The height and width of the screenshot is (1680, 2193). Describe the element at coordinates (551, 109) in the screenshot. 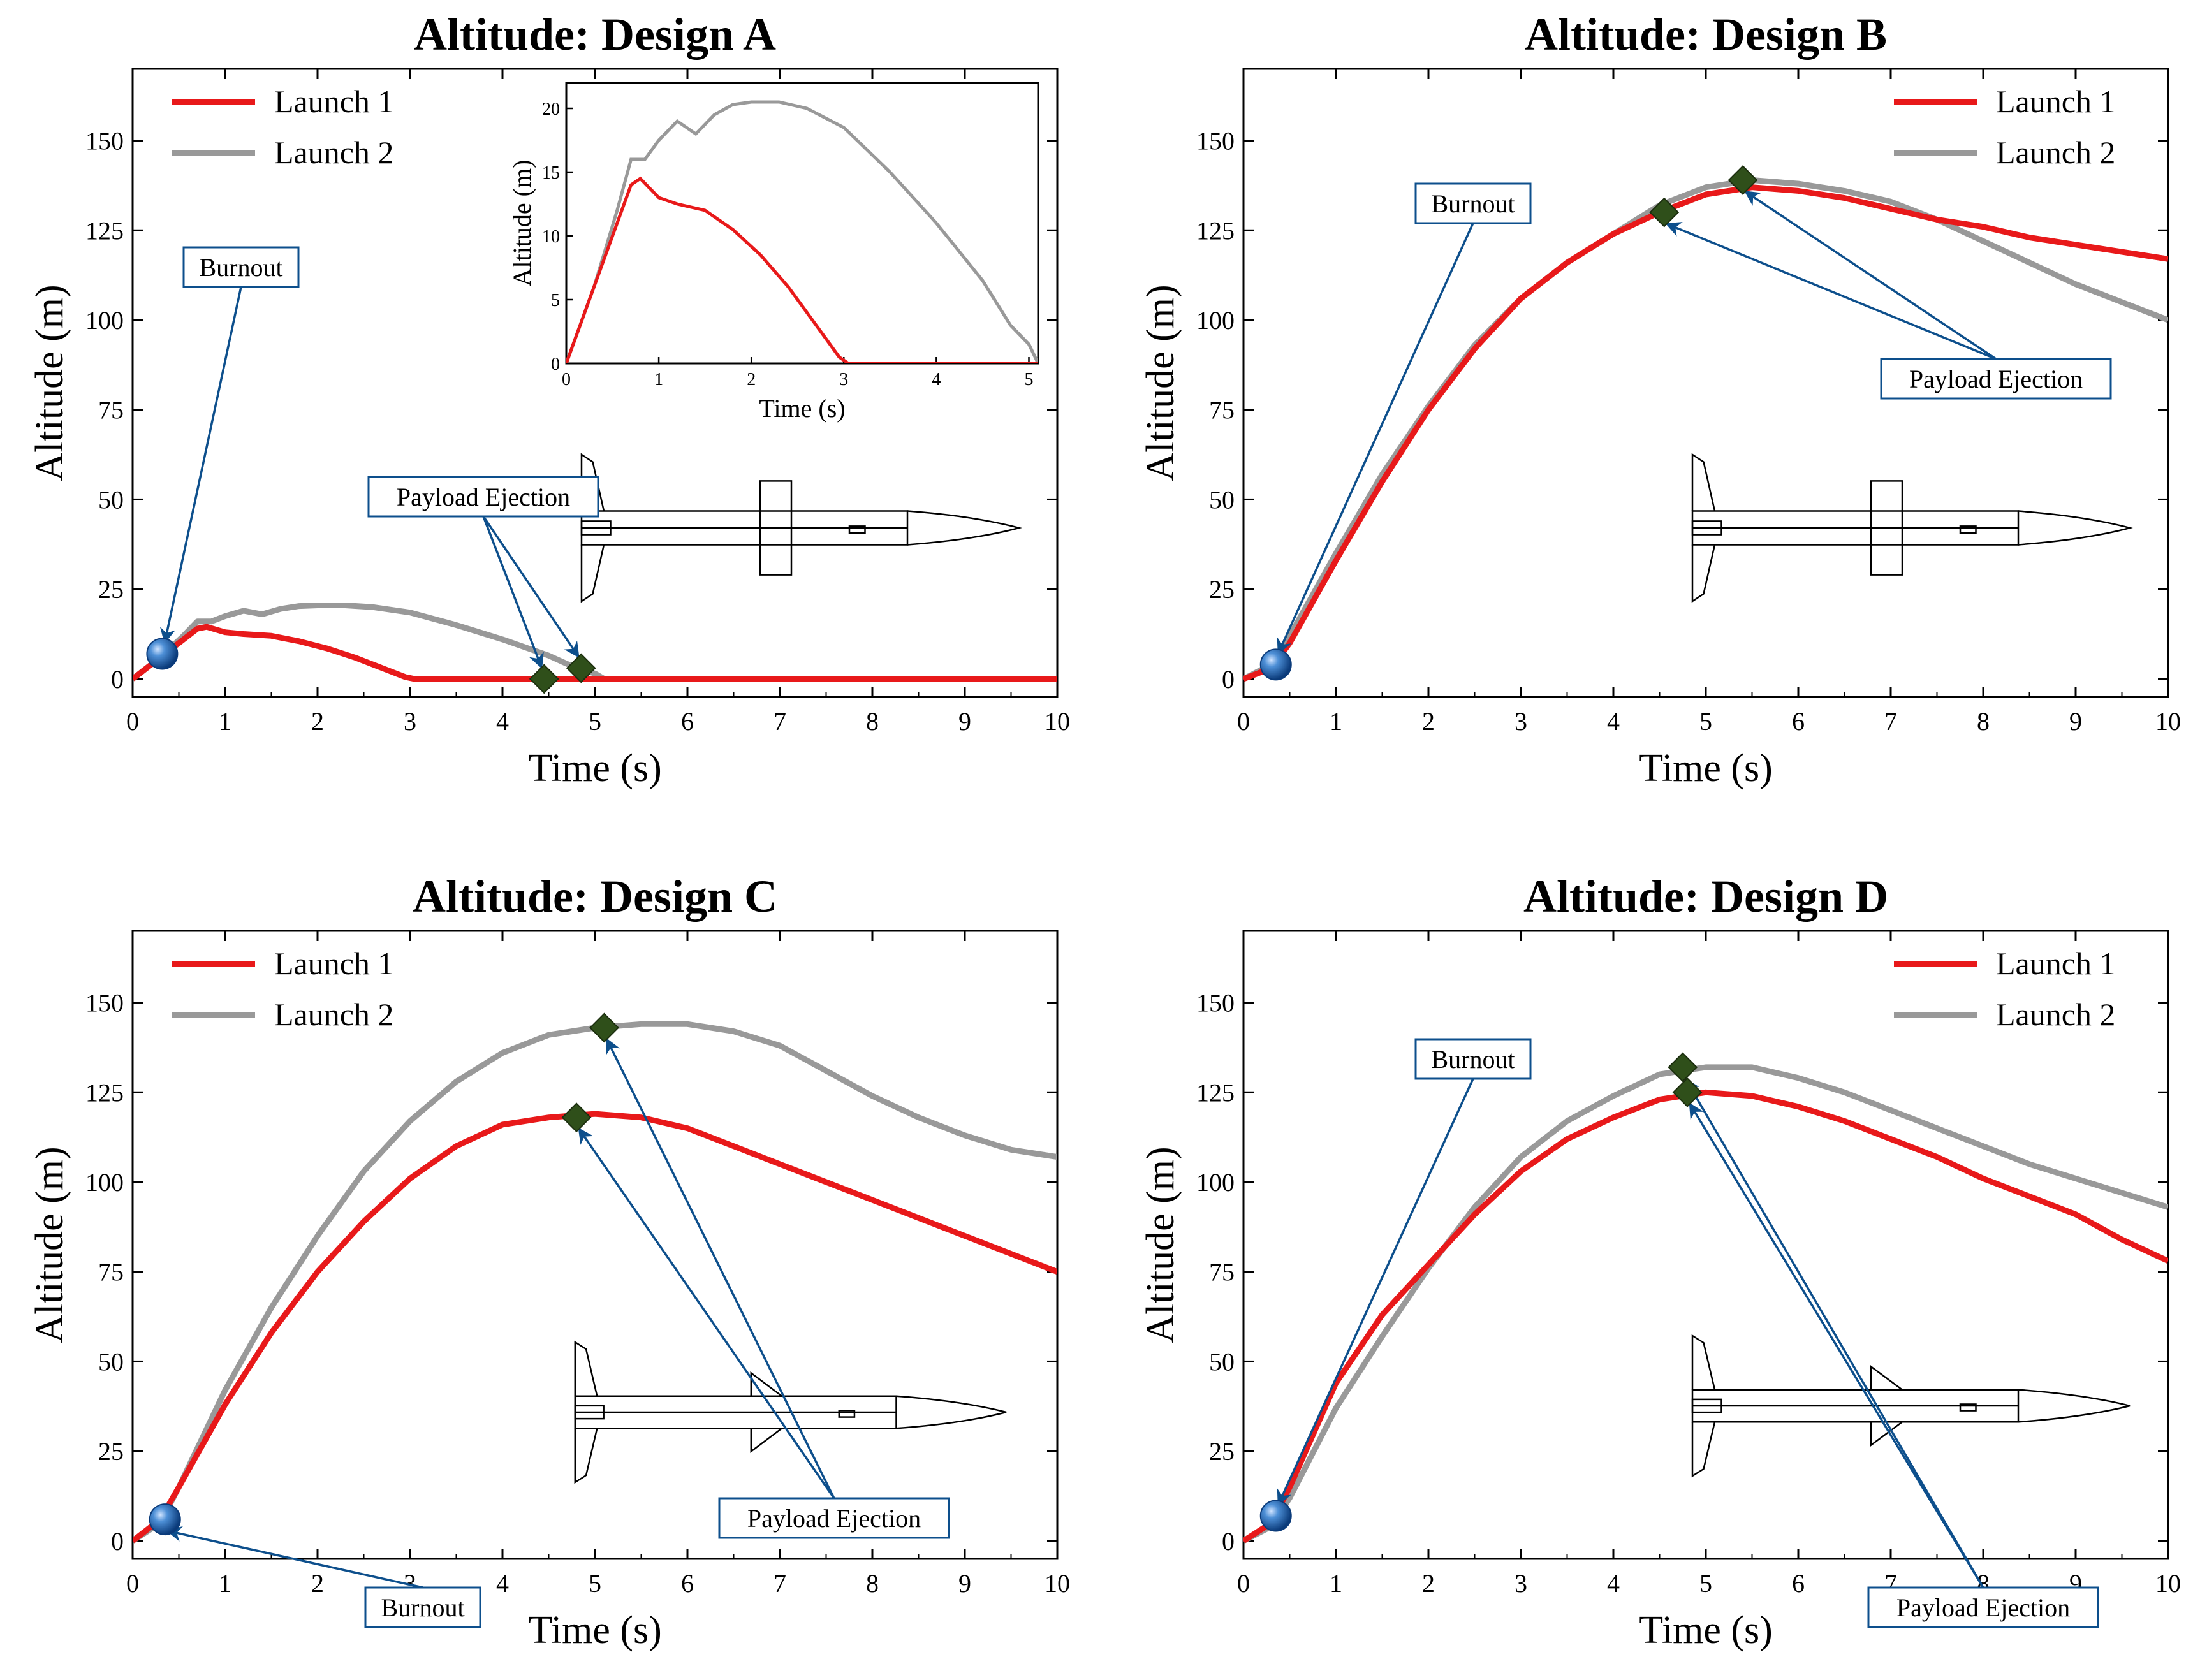

I see `inset-y-tick-label: 20` at that location.